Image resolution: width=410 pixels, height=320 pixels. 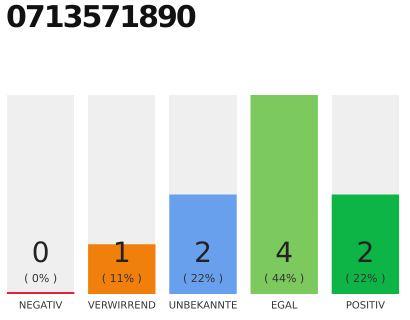 What do you see at coordinates (284, 306) in the screenshot?
I see `x-tick-label: EGAL` at bounding box center [284, 306].